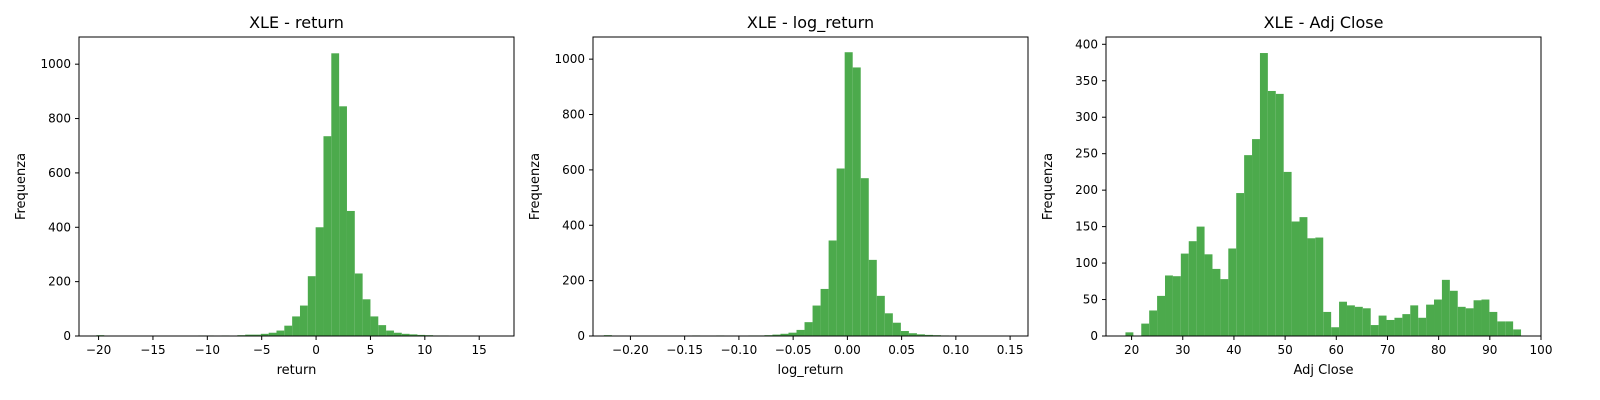 The image size is (1600, 400). I want to click on x-tick-label: 50, so click(1284, 350).